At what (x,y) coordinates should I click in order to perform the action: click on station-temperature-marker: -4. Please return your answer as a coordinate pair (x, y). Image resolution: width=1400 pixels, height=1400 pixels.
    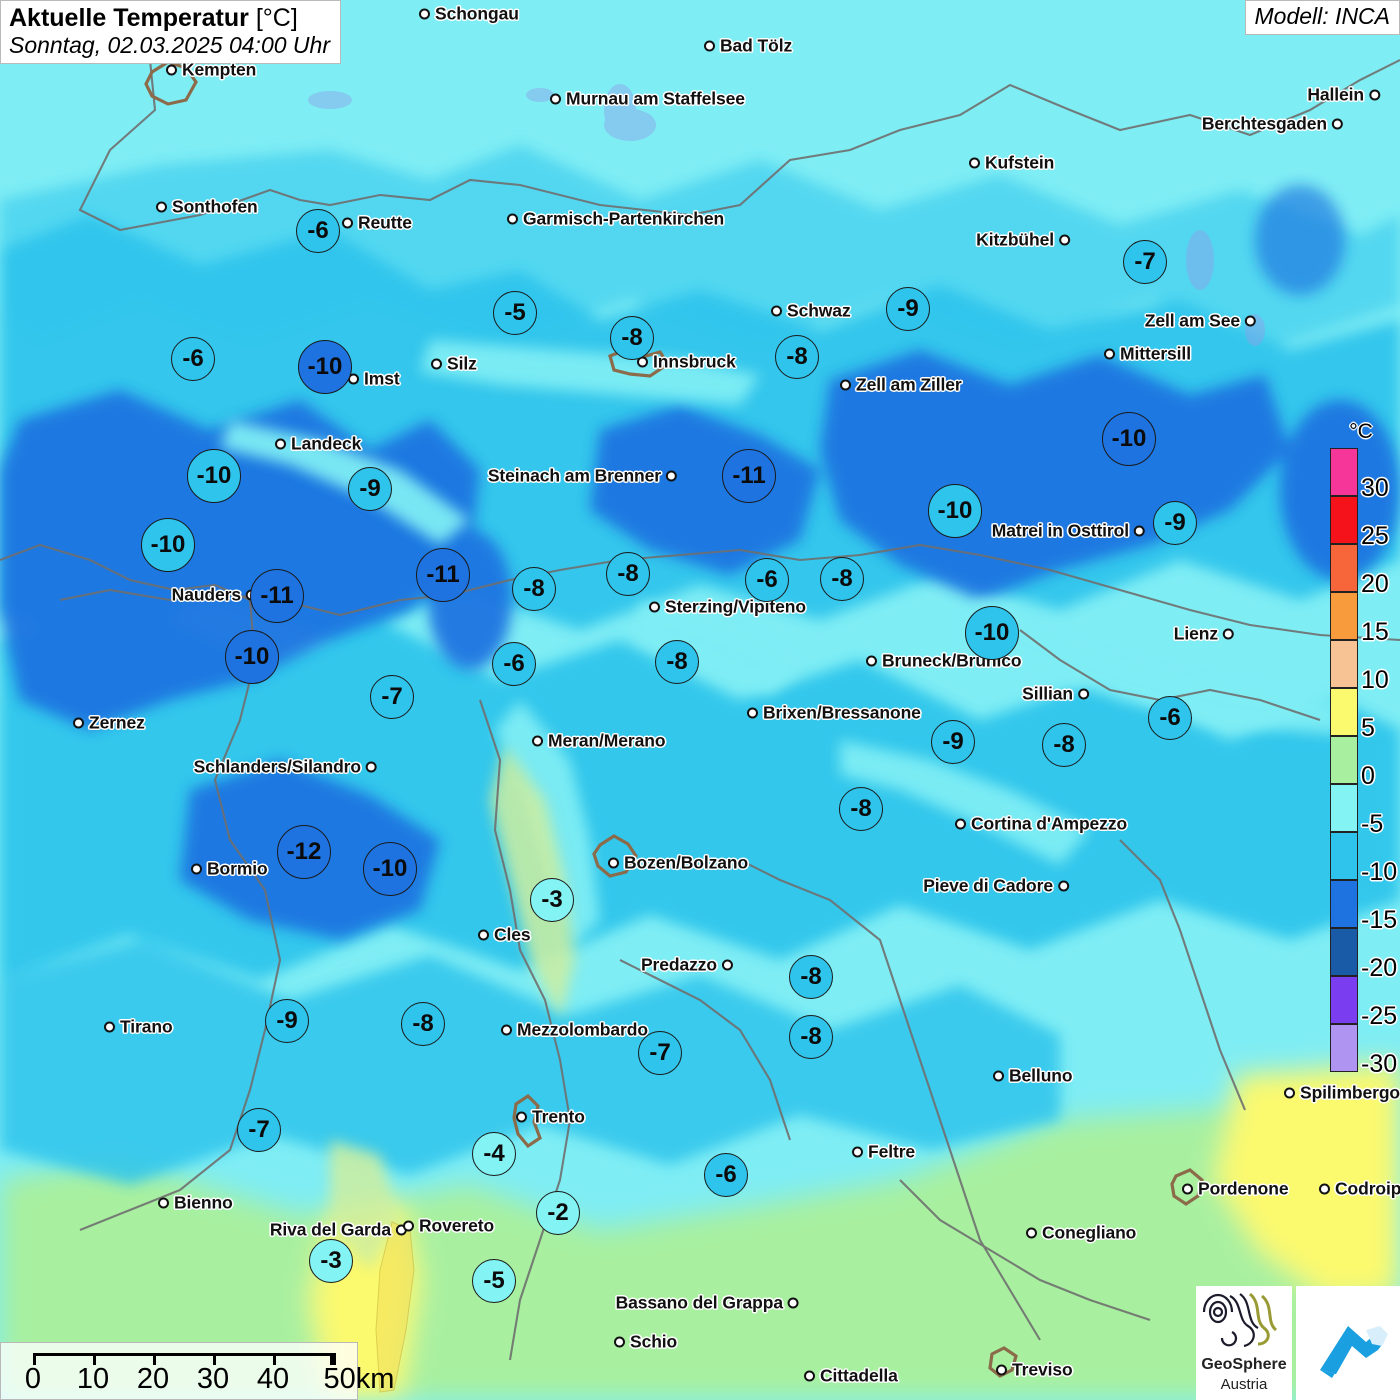
    Looking at the image, I should click on (494, 1154).